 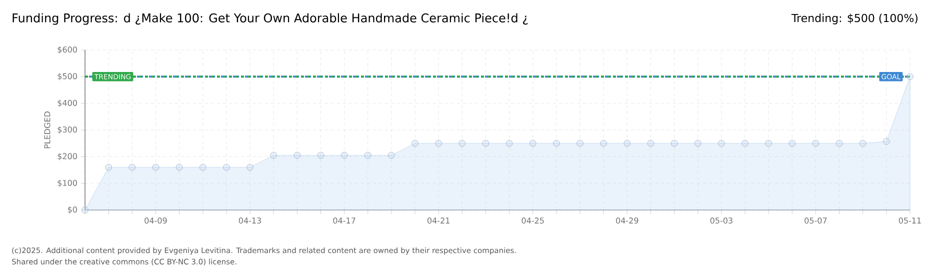 I want to click on x-tick-label: 04-17, so click(x=344, y=221).